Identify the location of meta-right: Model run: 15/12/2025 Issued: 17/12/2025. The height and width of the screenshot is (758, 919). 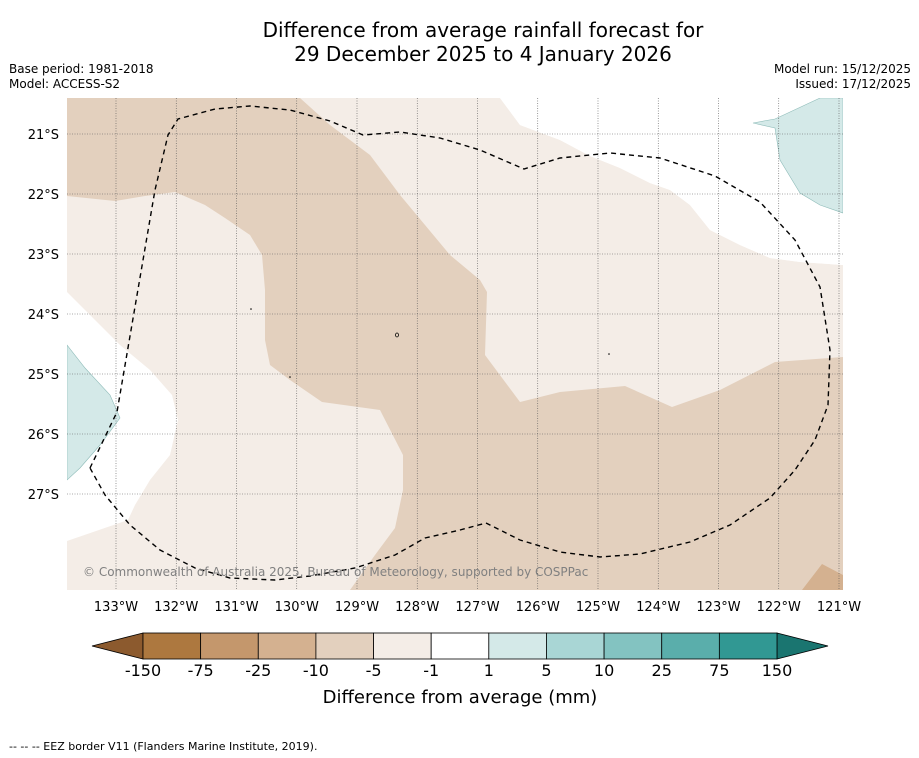
(842, 77).